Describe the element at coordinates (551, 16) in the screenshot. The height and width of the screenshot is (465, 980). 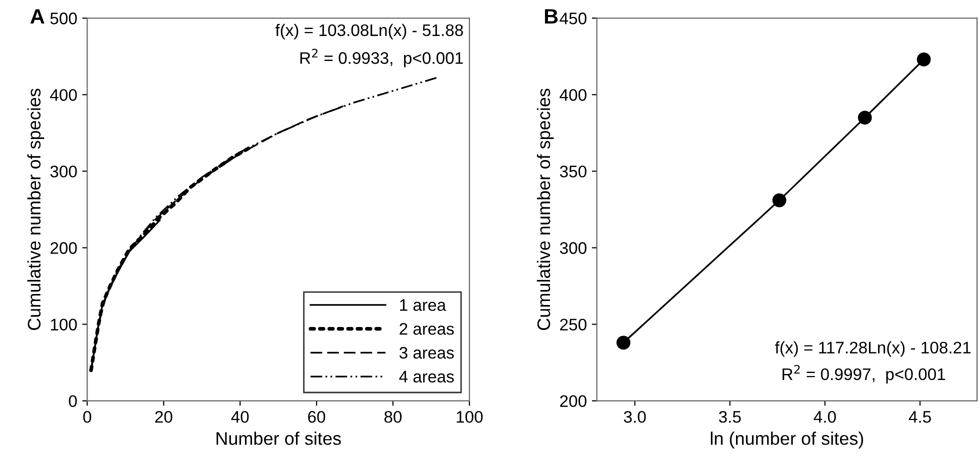
I see `chart-title: B` at that location.